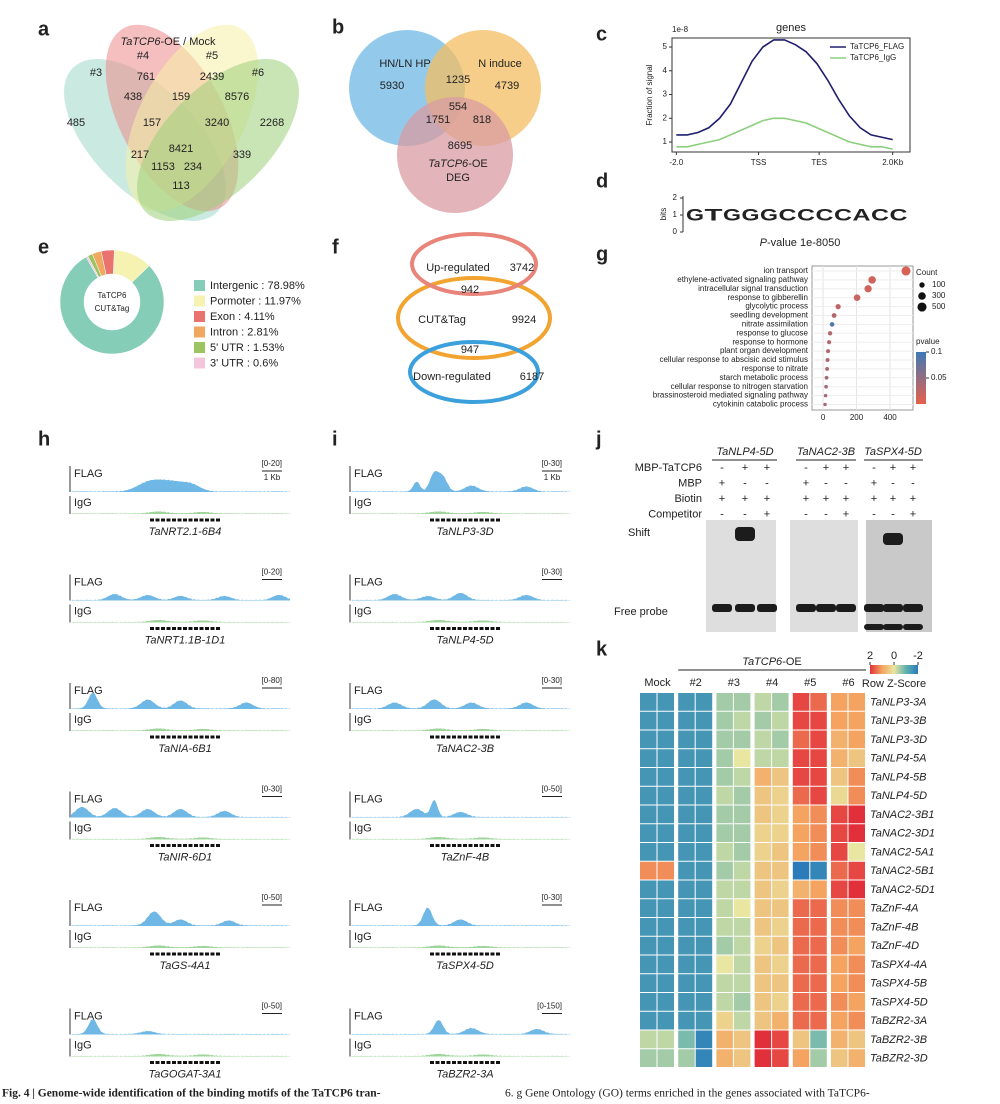 The height and width of the screenshot is (1104, 1000). Describe the element at coordinates (665, 46) in the screenshot. I see `y-tick-label: 5` at that location.